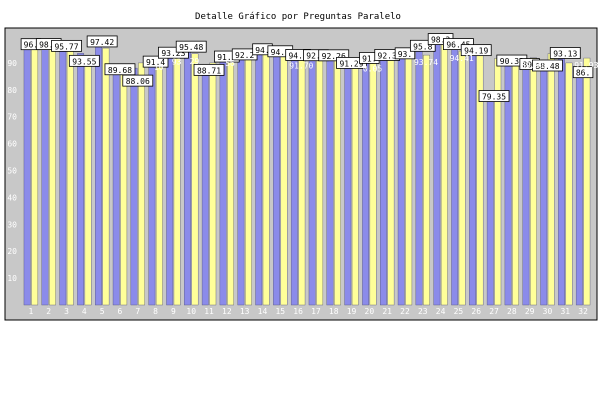 The image size is (600, 400). What do you see at coordinates (316, 311) in the screenshot?
I see `x-tick-label: 17` at bounding box center [316, 311].